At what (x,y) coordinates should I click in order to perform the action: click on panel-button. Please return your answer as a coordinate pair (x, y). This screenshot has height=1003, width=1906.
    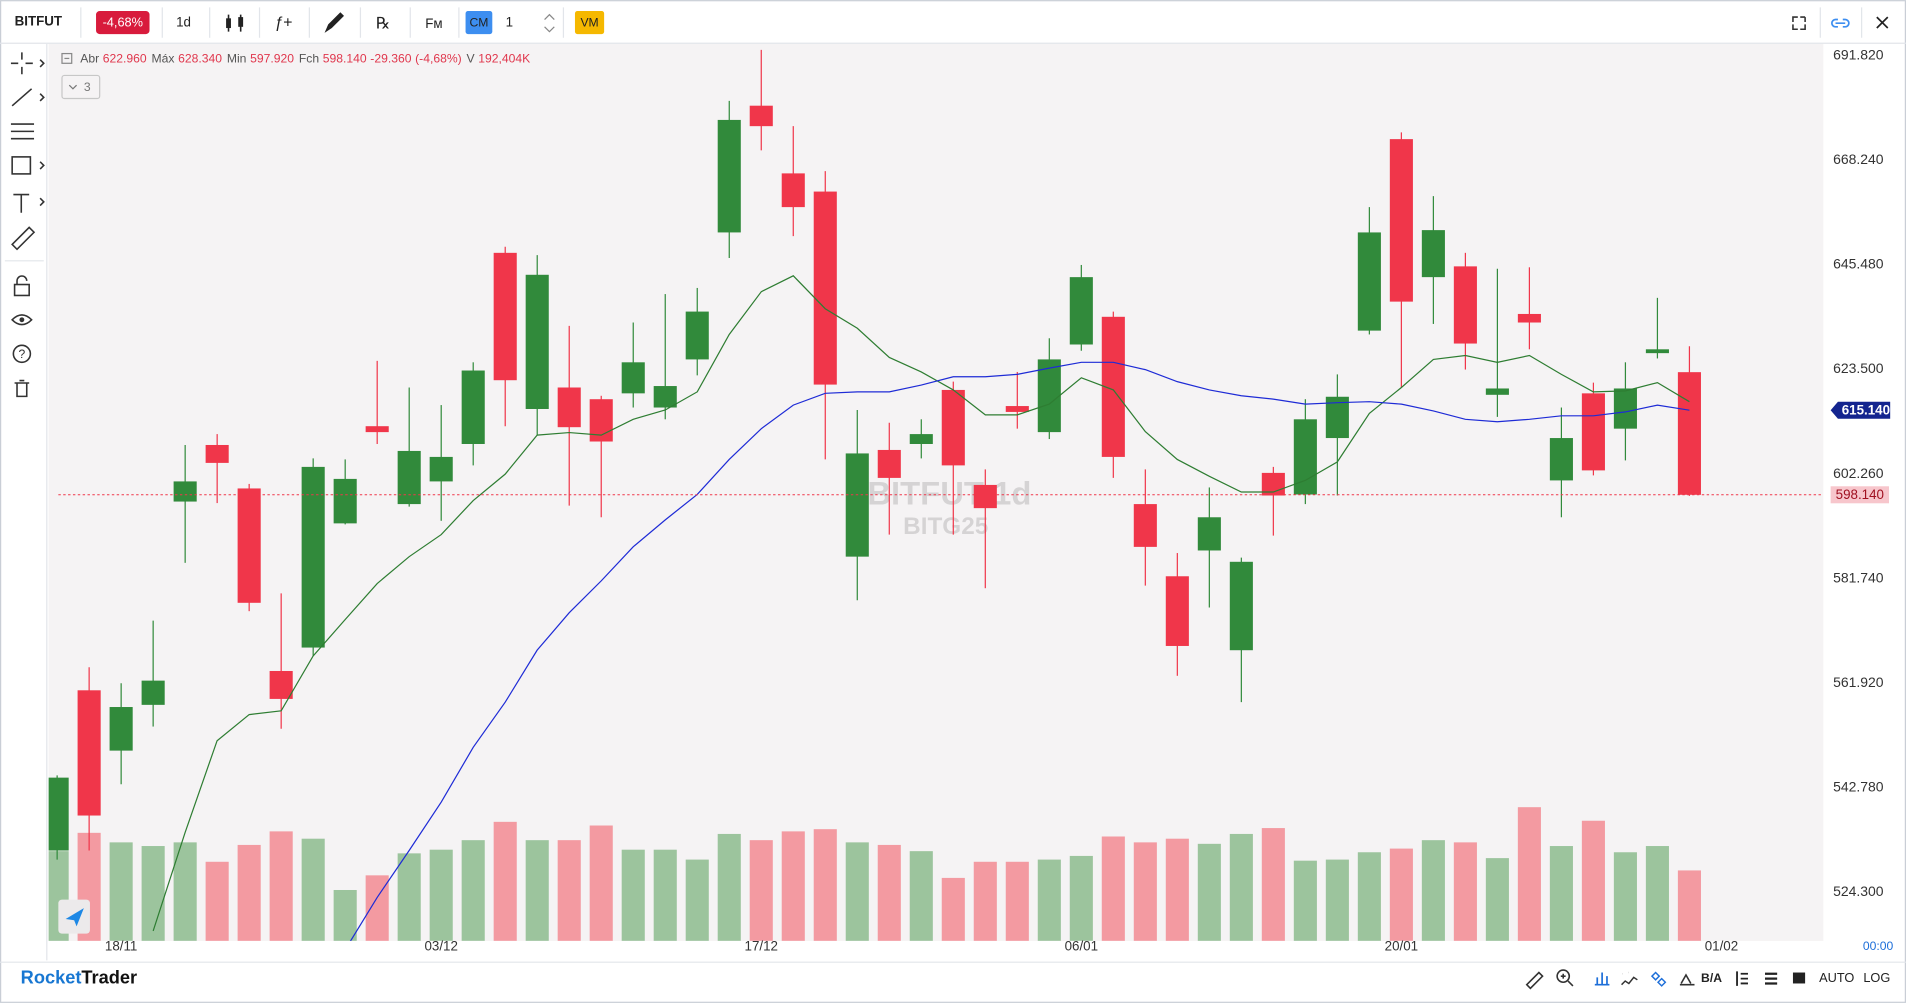
    Looking at the image, I should click on (1799, 978).